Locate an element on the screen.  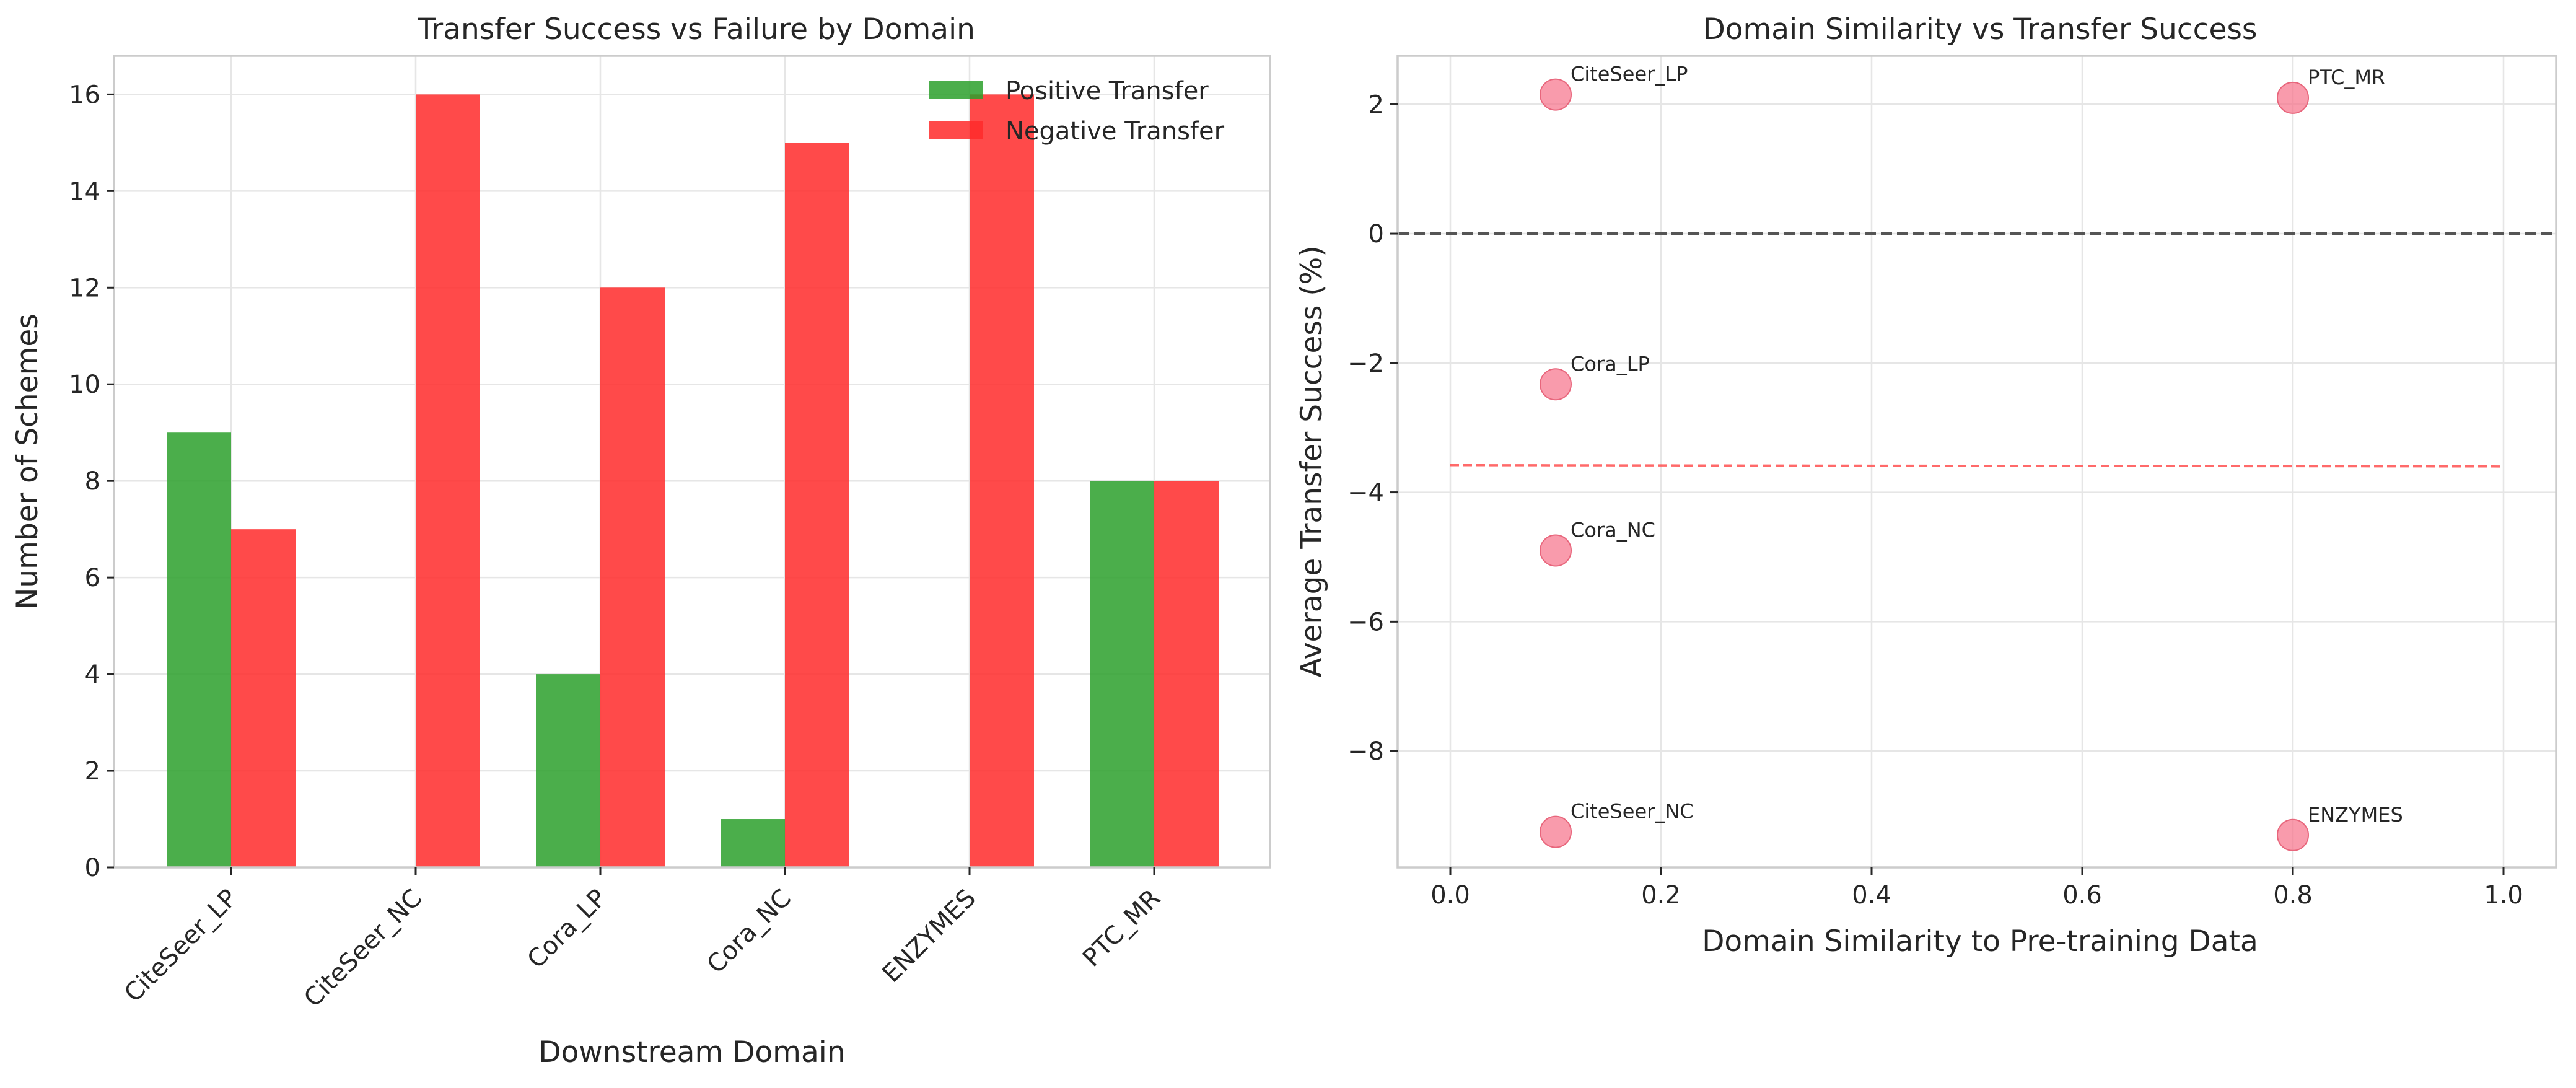
y-tick-label: 10 is located at coordinates (84, 385).